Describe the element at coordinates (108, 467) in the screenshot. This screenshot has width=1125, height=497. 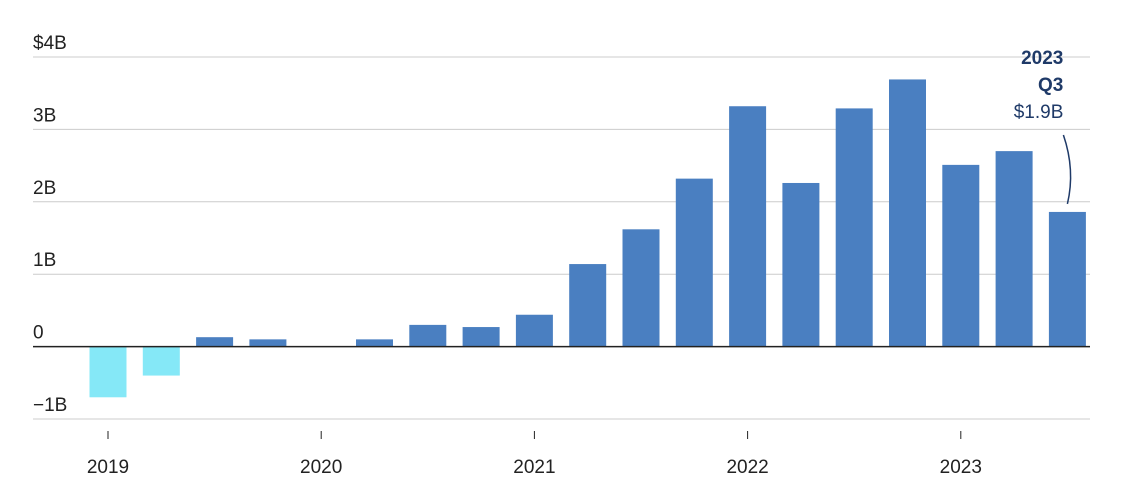
I see `x-tick-label: 2019` at that location.